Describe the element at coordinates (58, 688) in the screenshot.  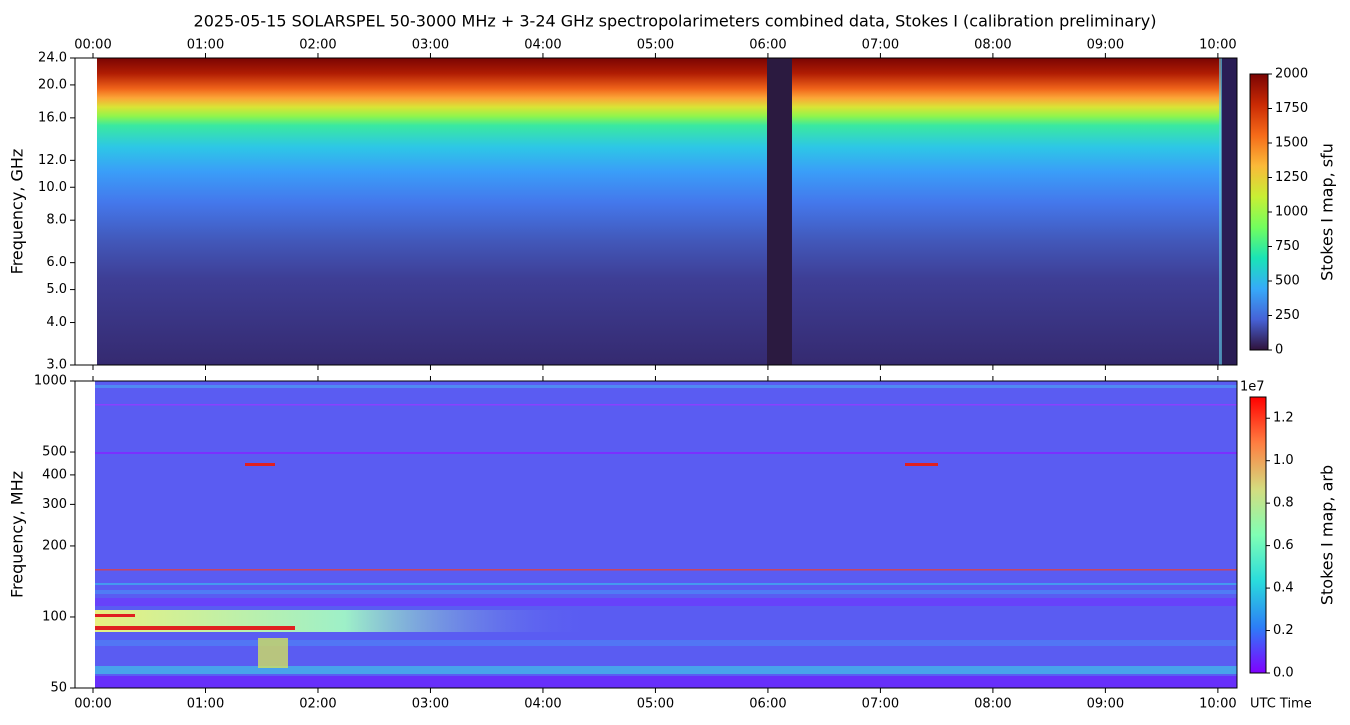
I see `y-tick-label: 50` at that location.